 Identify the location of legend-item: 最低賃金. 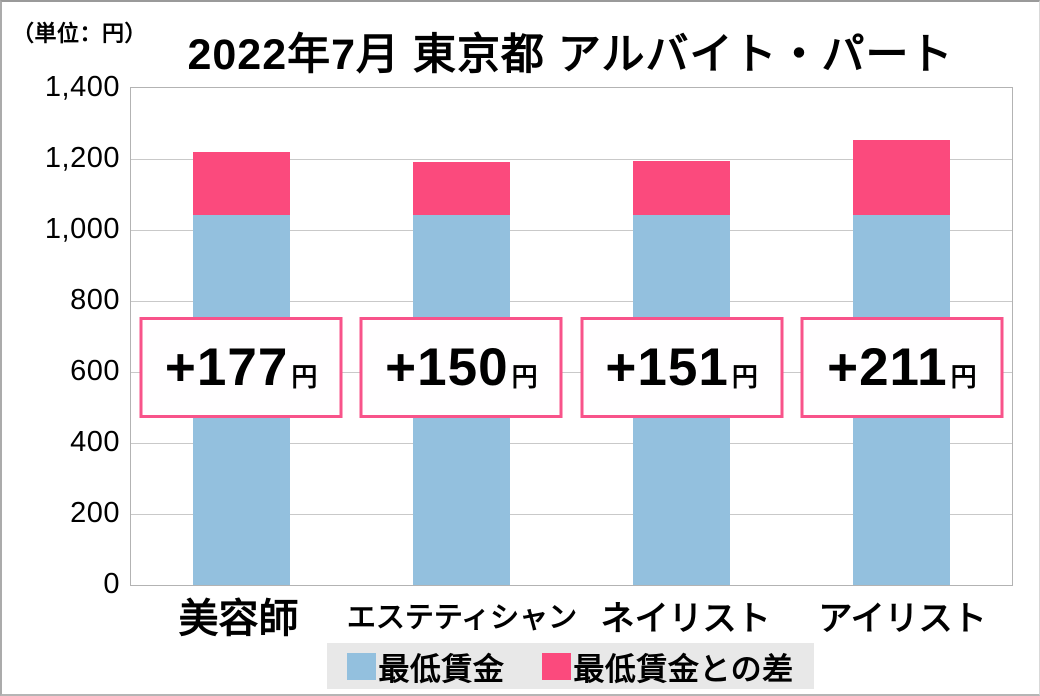
(425, 666).